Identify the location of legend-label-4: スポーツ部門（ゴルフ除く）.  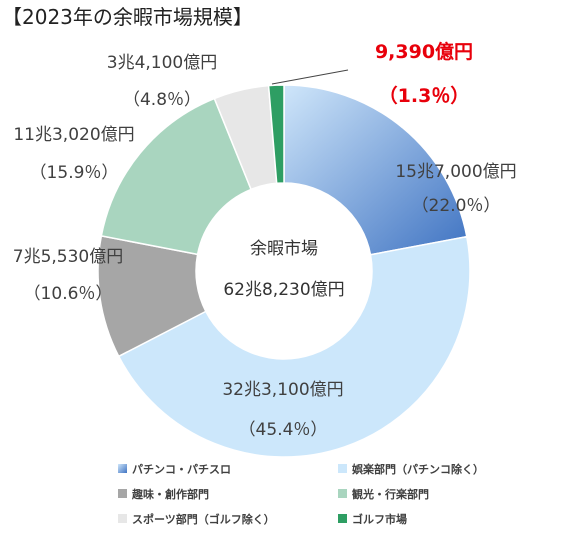
(203, 519).